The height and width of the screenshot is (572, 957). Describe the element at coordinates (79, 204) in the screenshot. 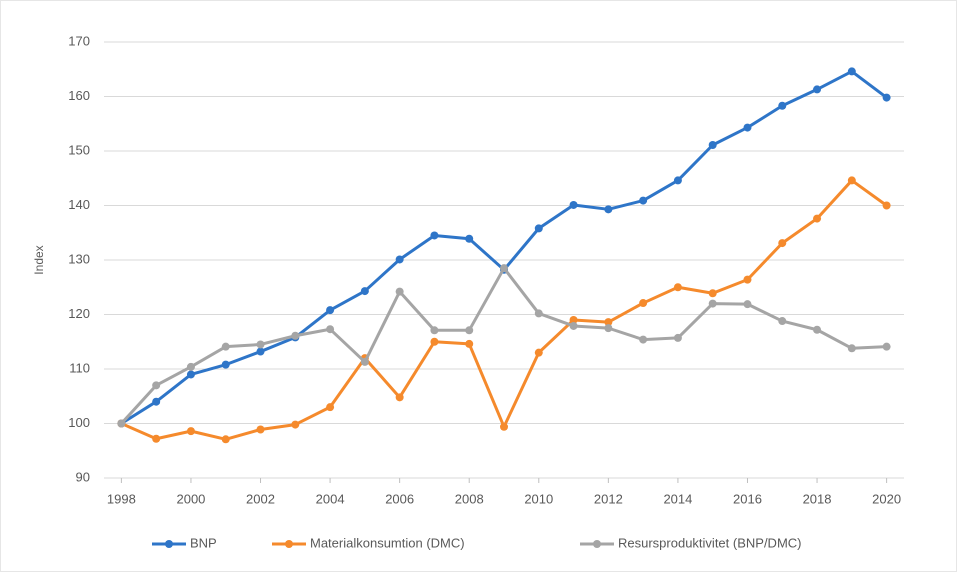

I see `y-tick-label: 140` at that location.